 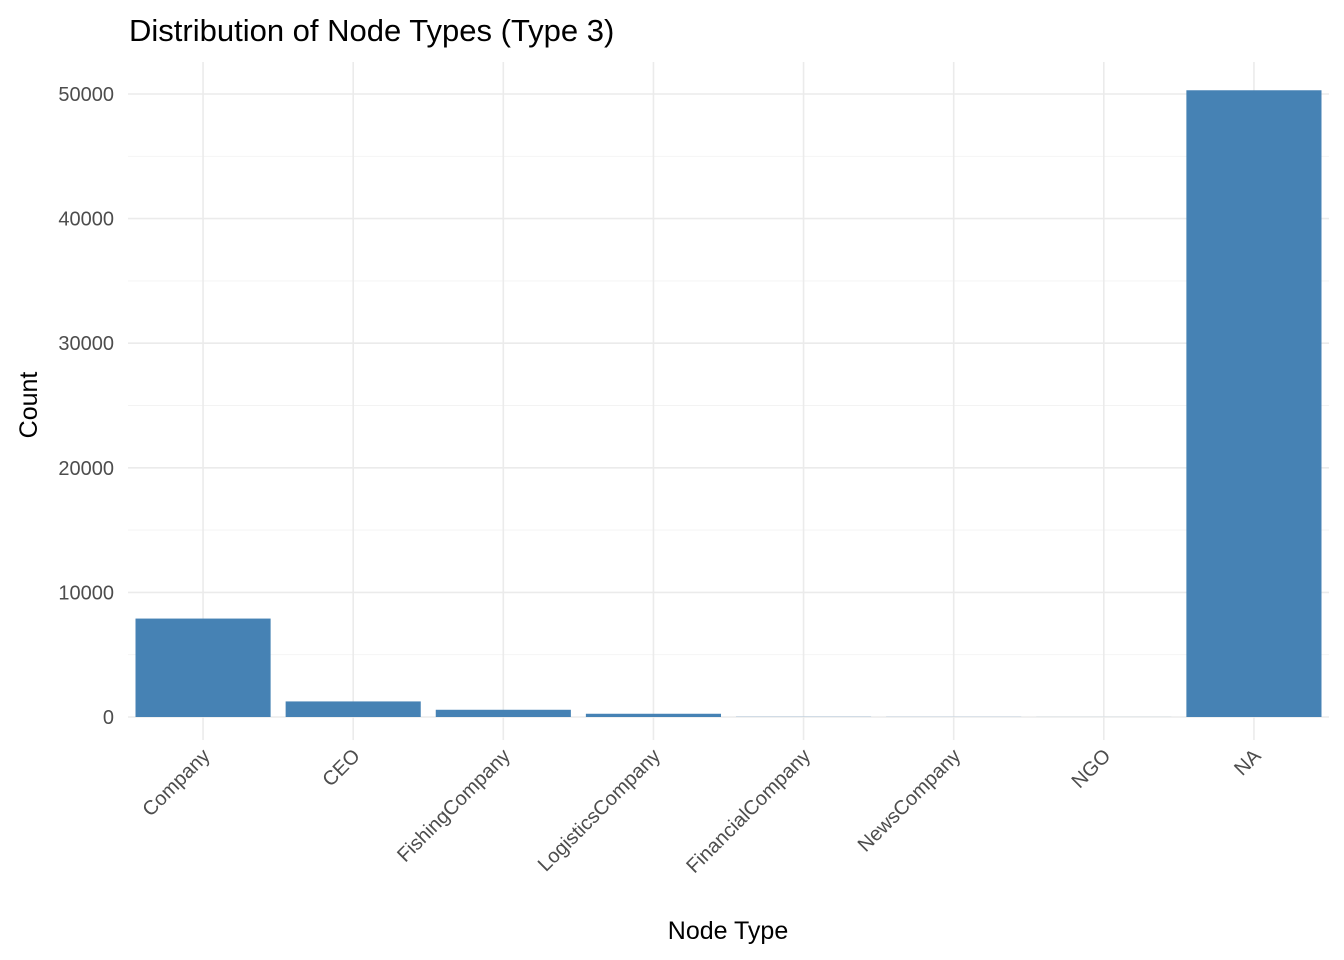 I want to click on x-tick-label: FinancialCompany, so click(x=748, y=811).